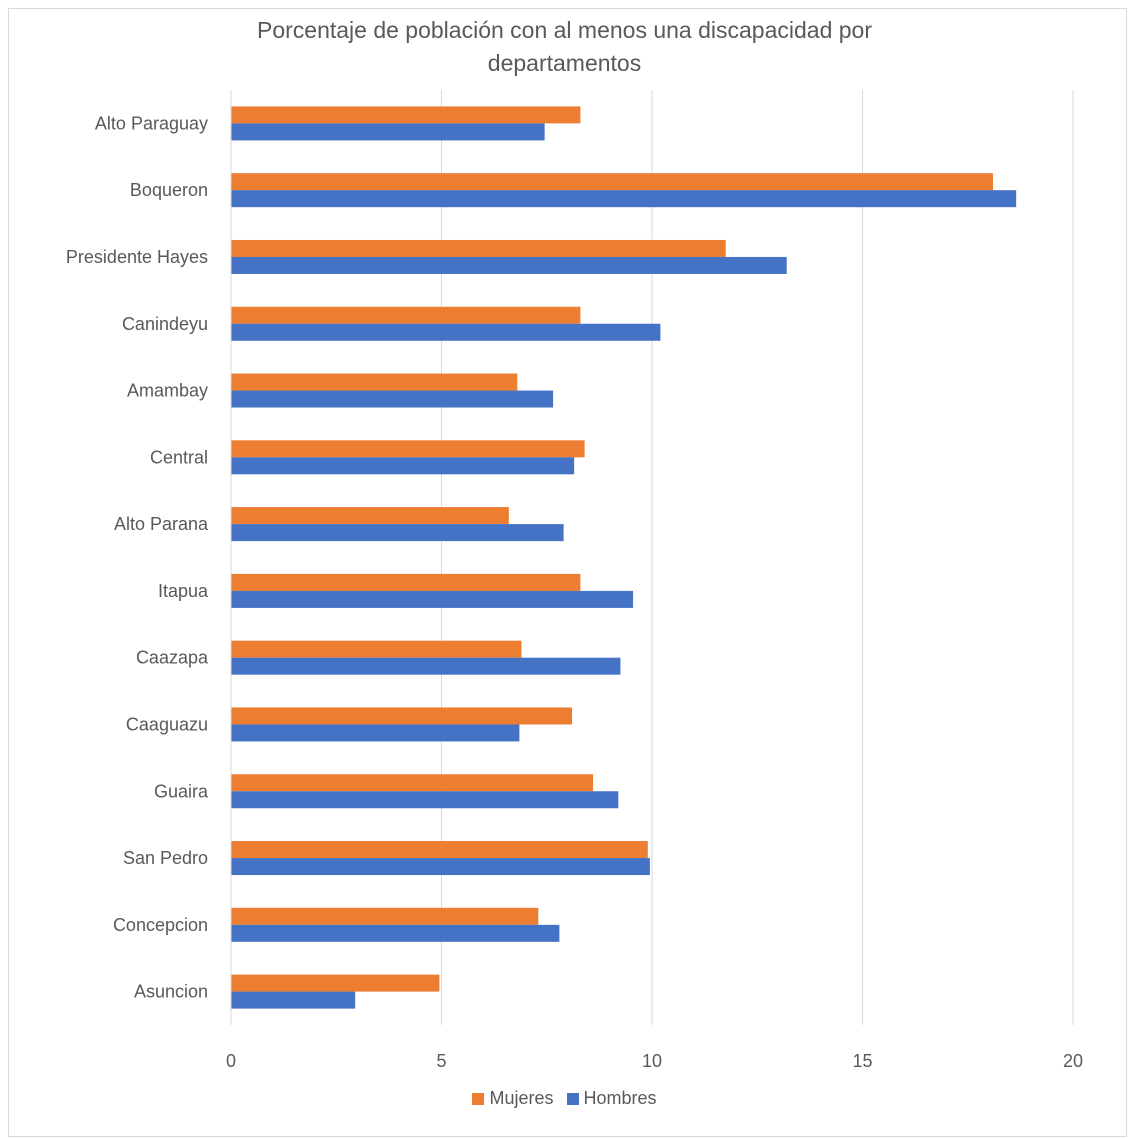 This screenshot has width=1129, height=1139. I want to click on category-label: Alto Paraguay, so click(151, 123).